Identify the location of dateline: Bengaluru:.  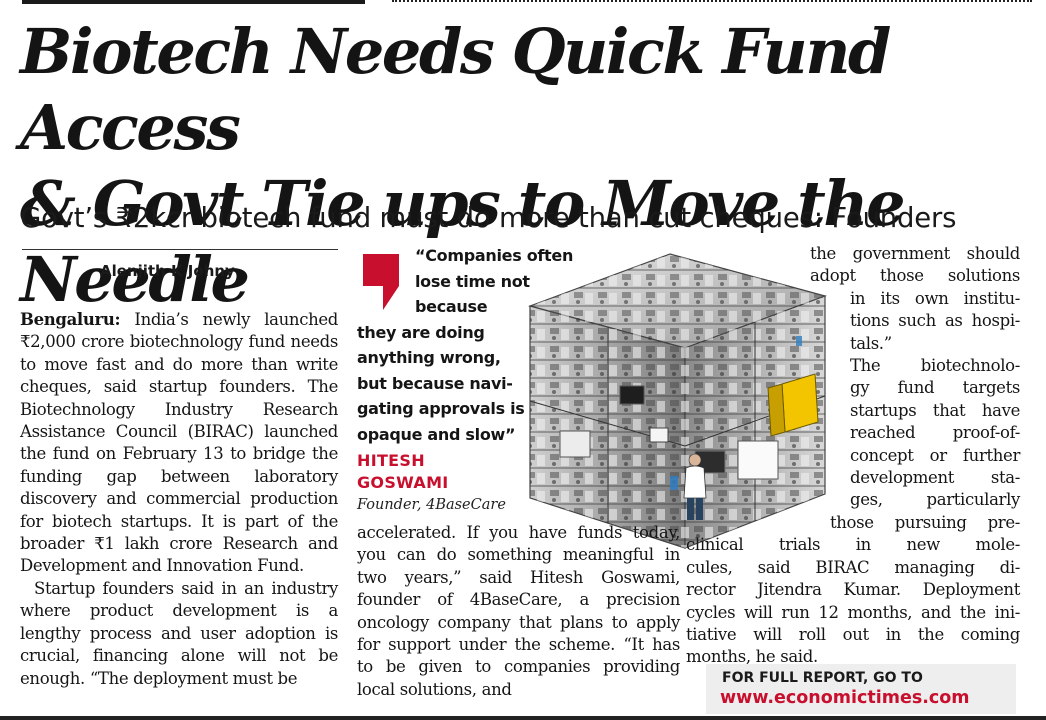
(70, 319).